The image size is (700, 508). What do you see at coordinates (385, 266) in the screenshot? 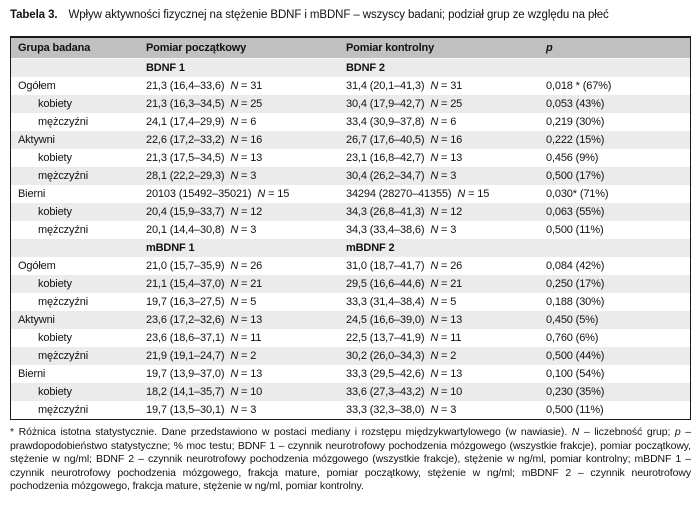
I see `measure-control: 31,0 (18,7–41,7)` at bounding box center [385, 266].